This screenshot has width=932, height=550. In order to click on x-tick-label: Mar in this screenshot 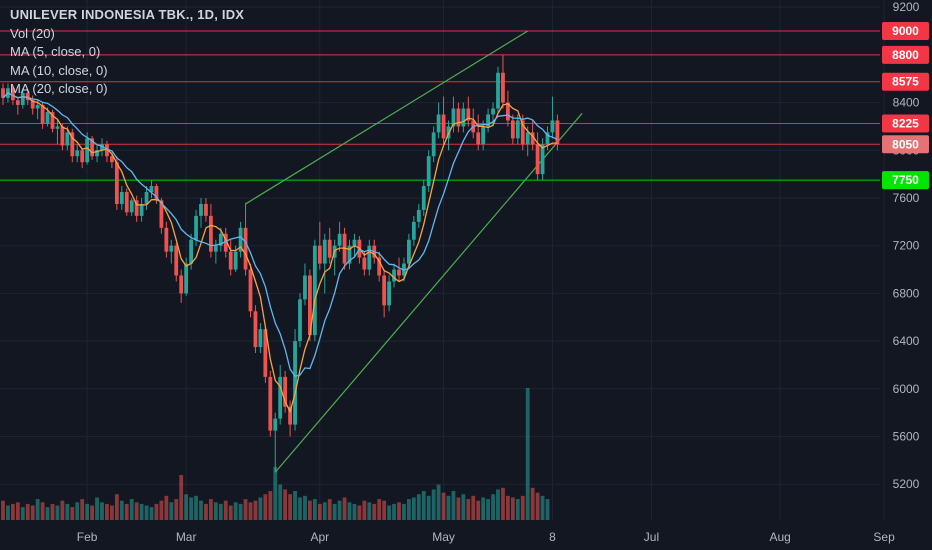, I will do `click(186, 537)`.